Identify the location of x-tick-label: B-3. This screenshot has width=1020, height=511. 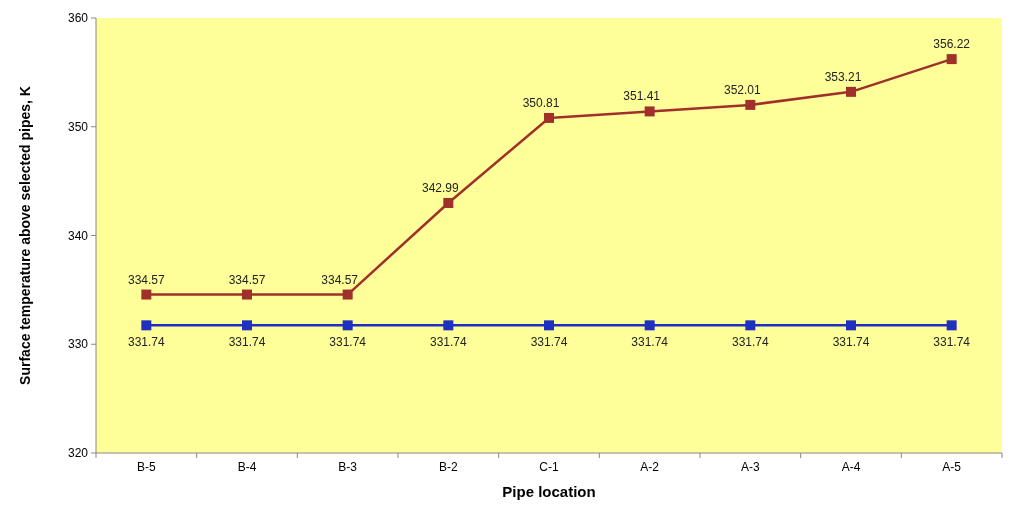
(348, 467).